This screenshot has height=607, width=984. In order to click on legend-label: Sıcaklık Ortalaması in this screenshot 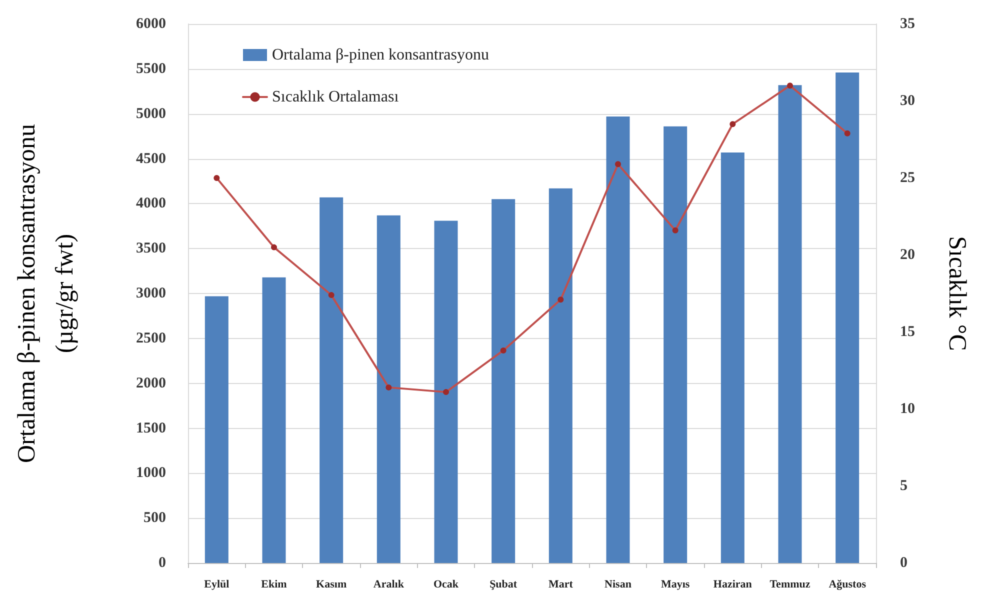, I will do `click(336, 97)`.